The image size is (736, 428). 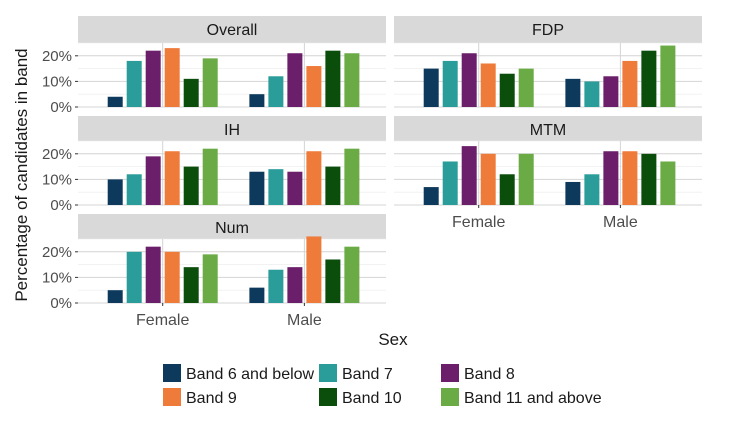 I want to click on x-axis-title: Sex, so click(x=393, y=339).